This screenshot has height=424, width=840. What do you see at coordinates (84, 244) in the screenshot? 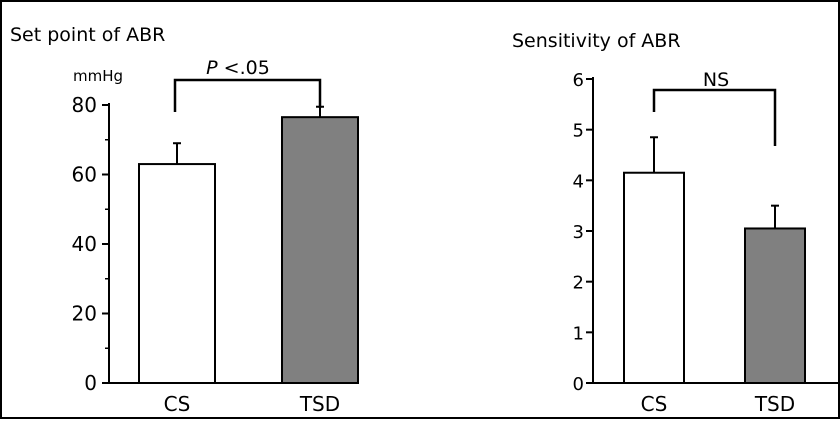
I see `left-y-tick-label: 40` at bounding box center [84, 244].